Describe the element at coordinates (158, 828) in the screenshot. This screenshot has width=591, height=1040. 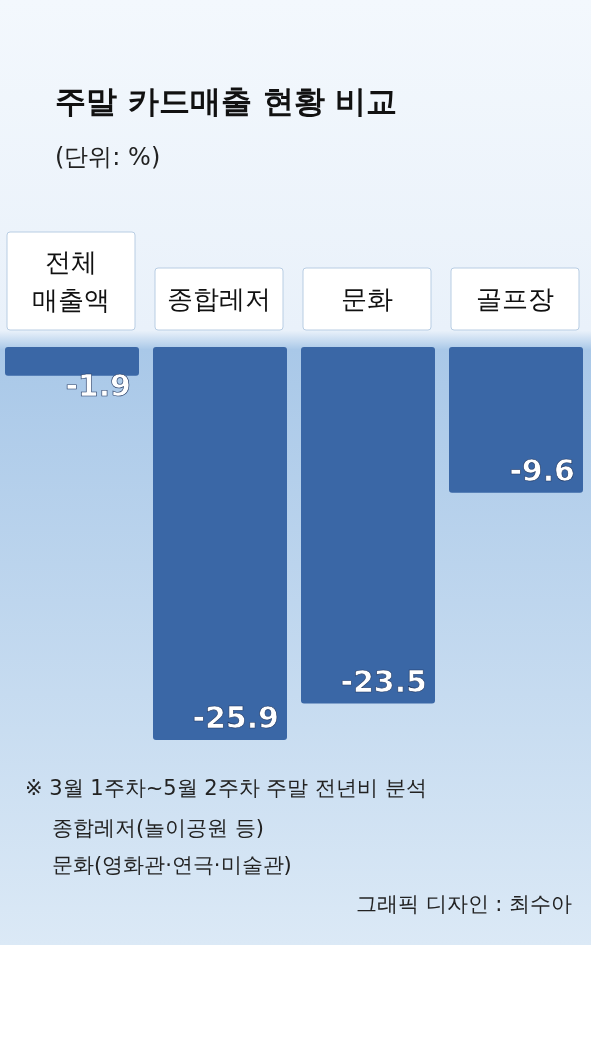
I see `text: 종합레저(놀이공원 등)` at that location.